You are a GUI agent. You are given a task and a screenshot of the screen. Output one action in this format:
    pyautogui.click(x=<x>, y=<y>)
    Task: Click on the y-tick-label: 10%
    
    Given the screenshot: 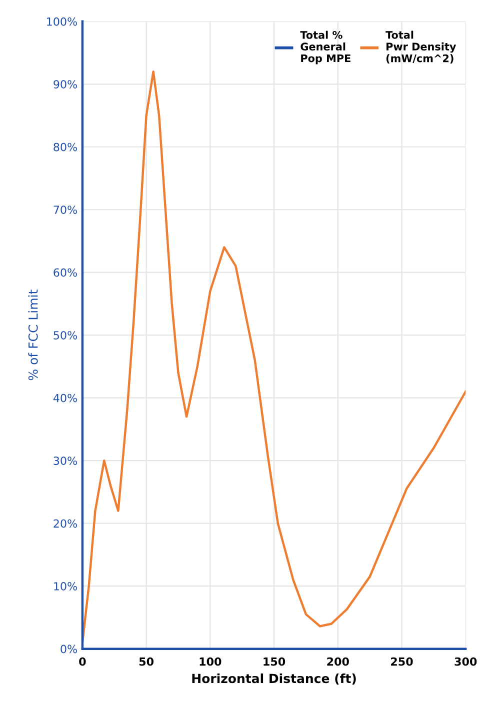 What is the action you would take?
    pyautogui.click(x=65, y=586)
    